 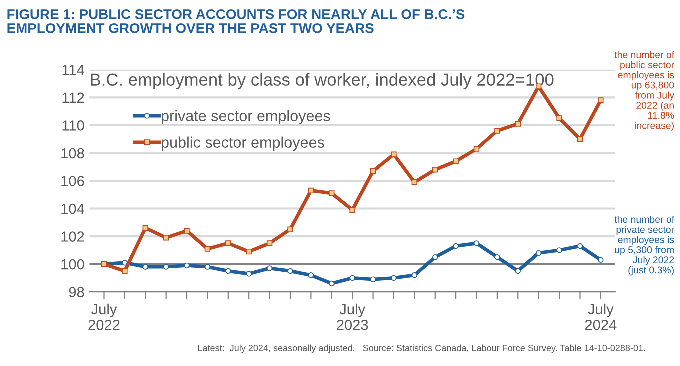 I want to click on chart-title: FIGURE 1: PUBLIC SECTOR ACCOUNTS FOR NEARLY ALL OF B.C.’S EMPLOYMENT GROWTH OVER THE PAST TWO YEARS, so click(x=236, y=22).